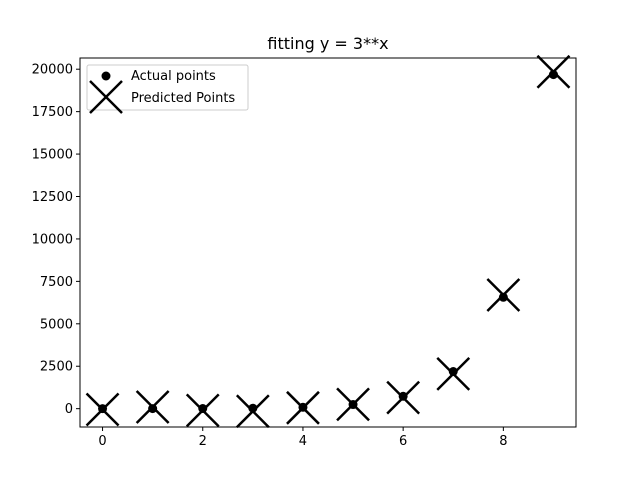 The height and width of the screenshot is (480, 640). I want to click on x-tick-label: 2, so click(203, 441).